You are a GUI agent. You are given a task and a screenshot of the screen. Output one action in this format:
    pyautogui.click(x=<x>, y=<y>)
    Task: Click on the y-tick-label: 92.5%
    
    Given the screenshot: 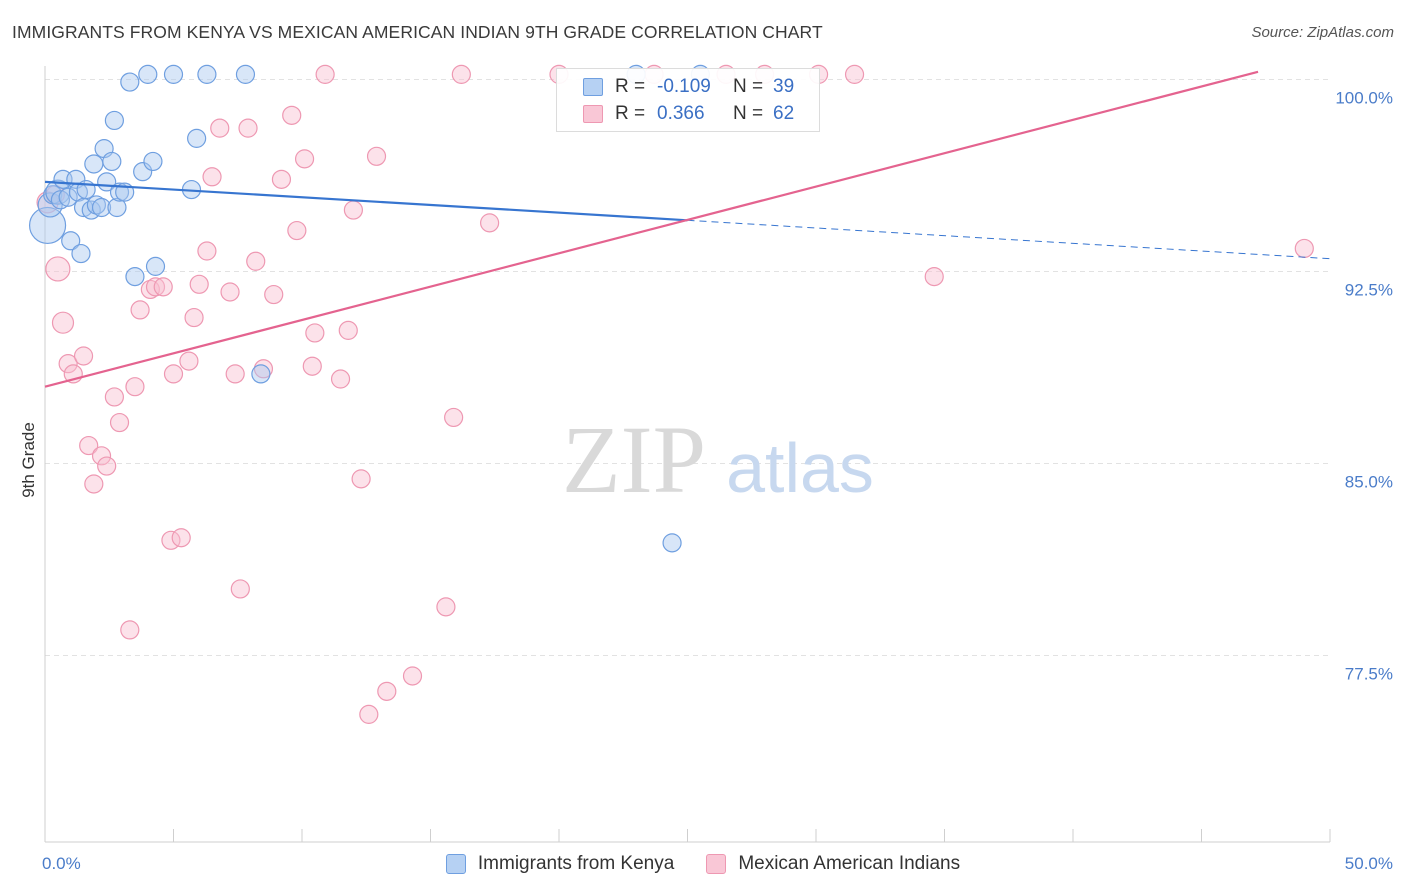 What is the action you would take?
    pyautogui.click(x=1369, y=290)
    